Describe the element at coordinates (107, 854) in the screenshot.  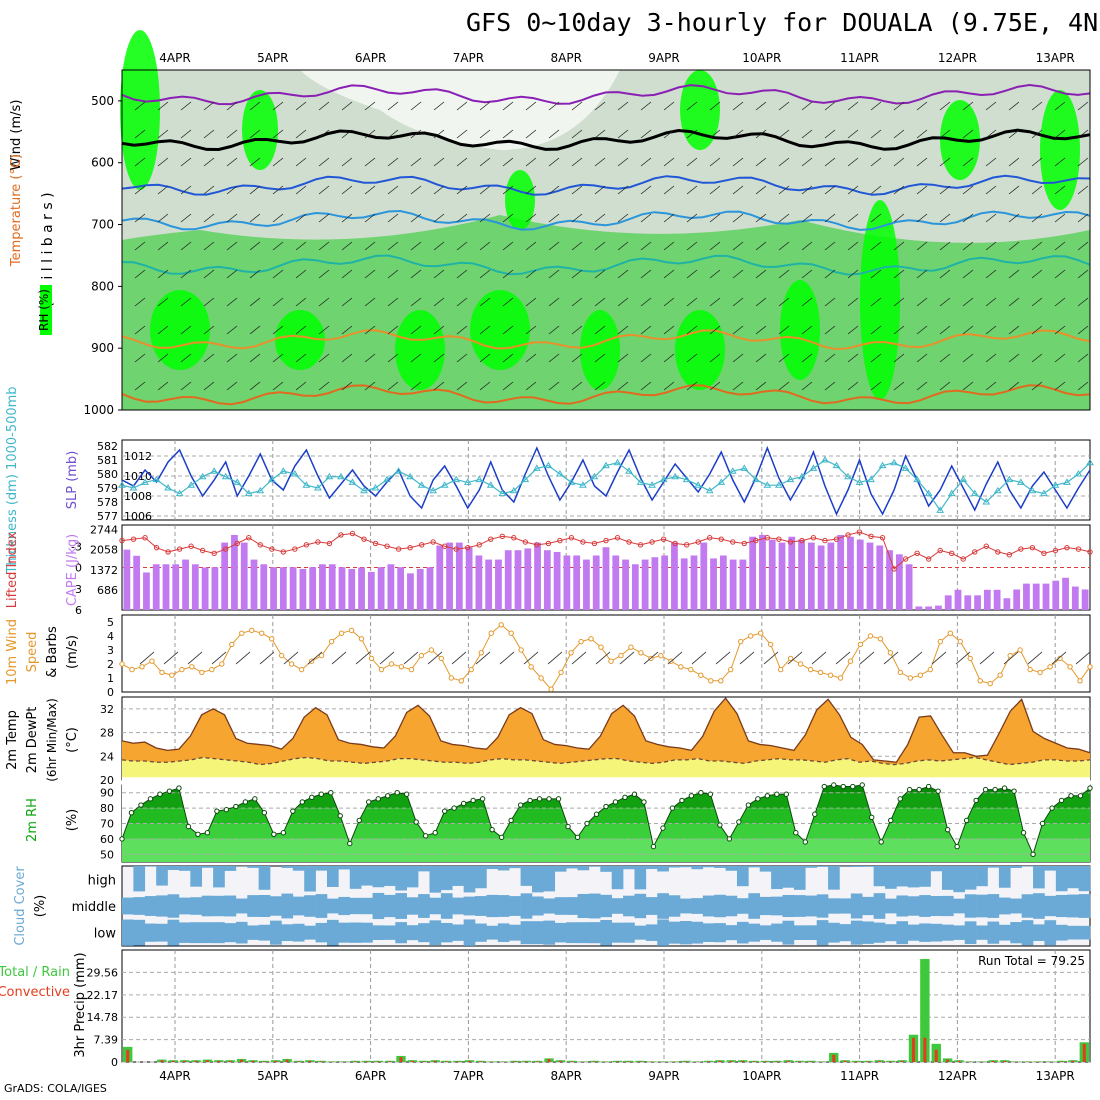
I see `rh-tick-label: 50` at that location.